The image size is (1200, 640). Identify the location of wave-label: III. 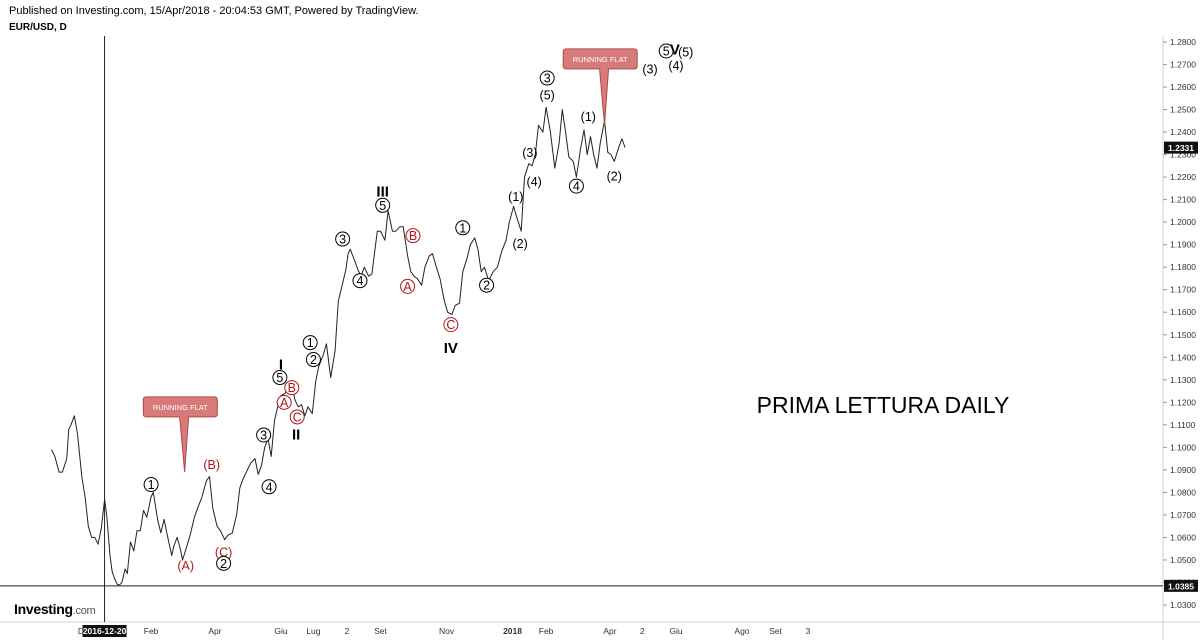
(382, 191).